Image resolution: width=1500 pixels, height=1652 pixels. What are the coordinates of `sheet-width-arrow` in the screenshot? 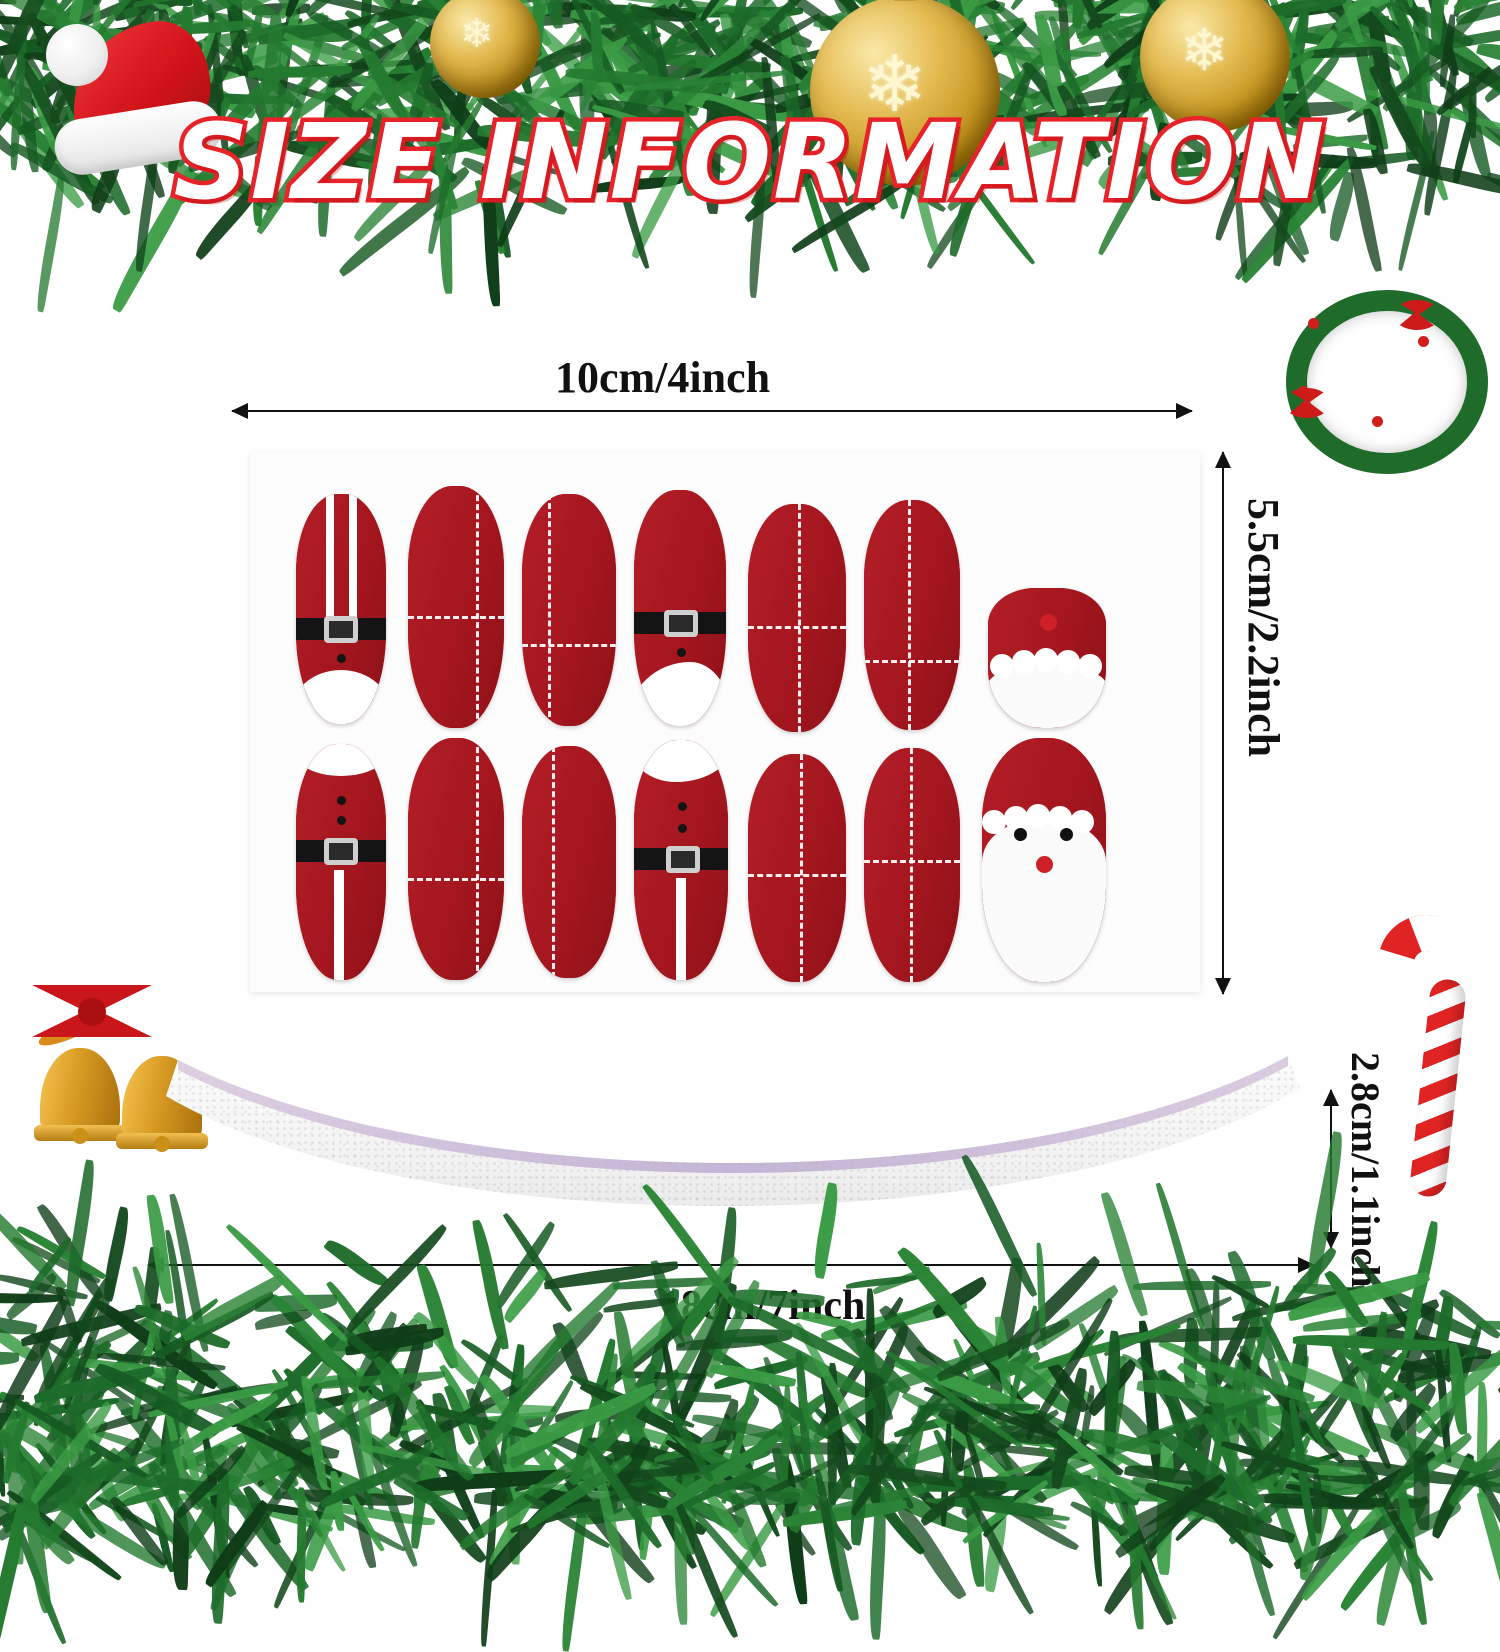 It's located at (712, 411).